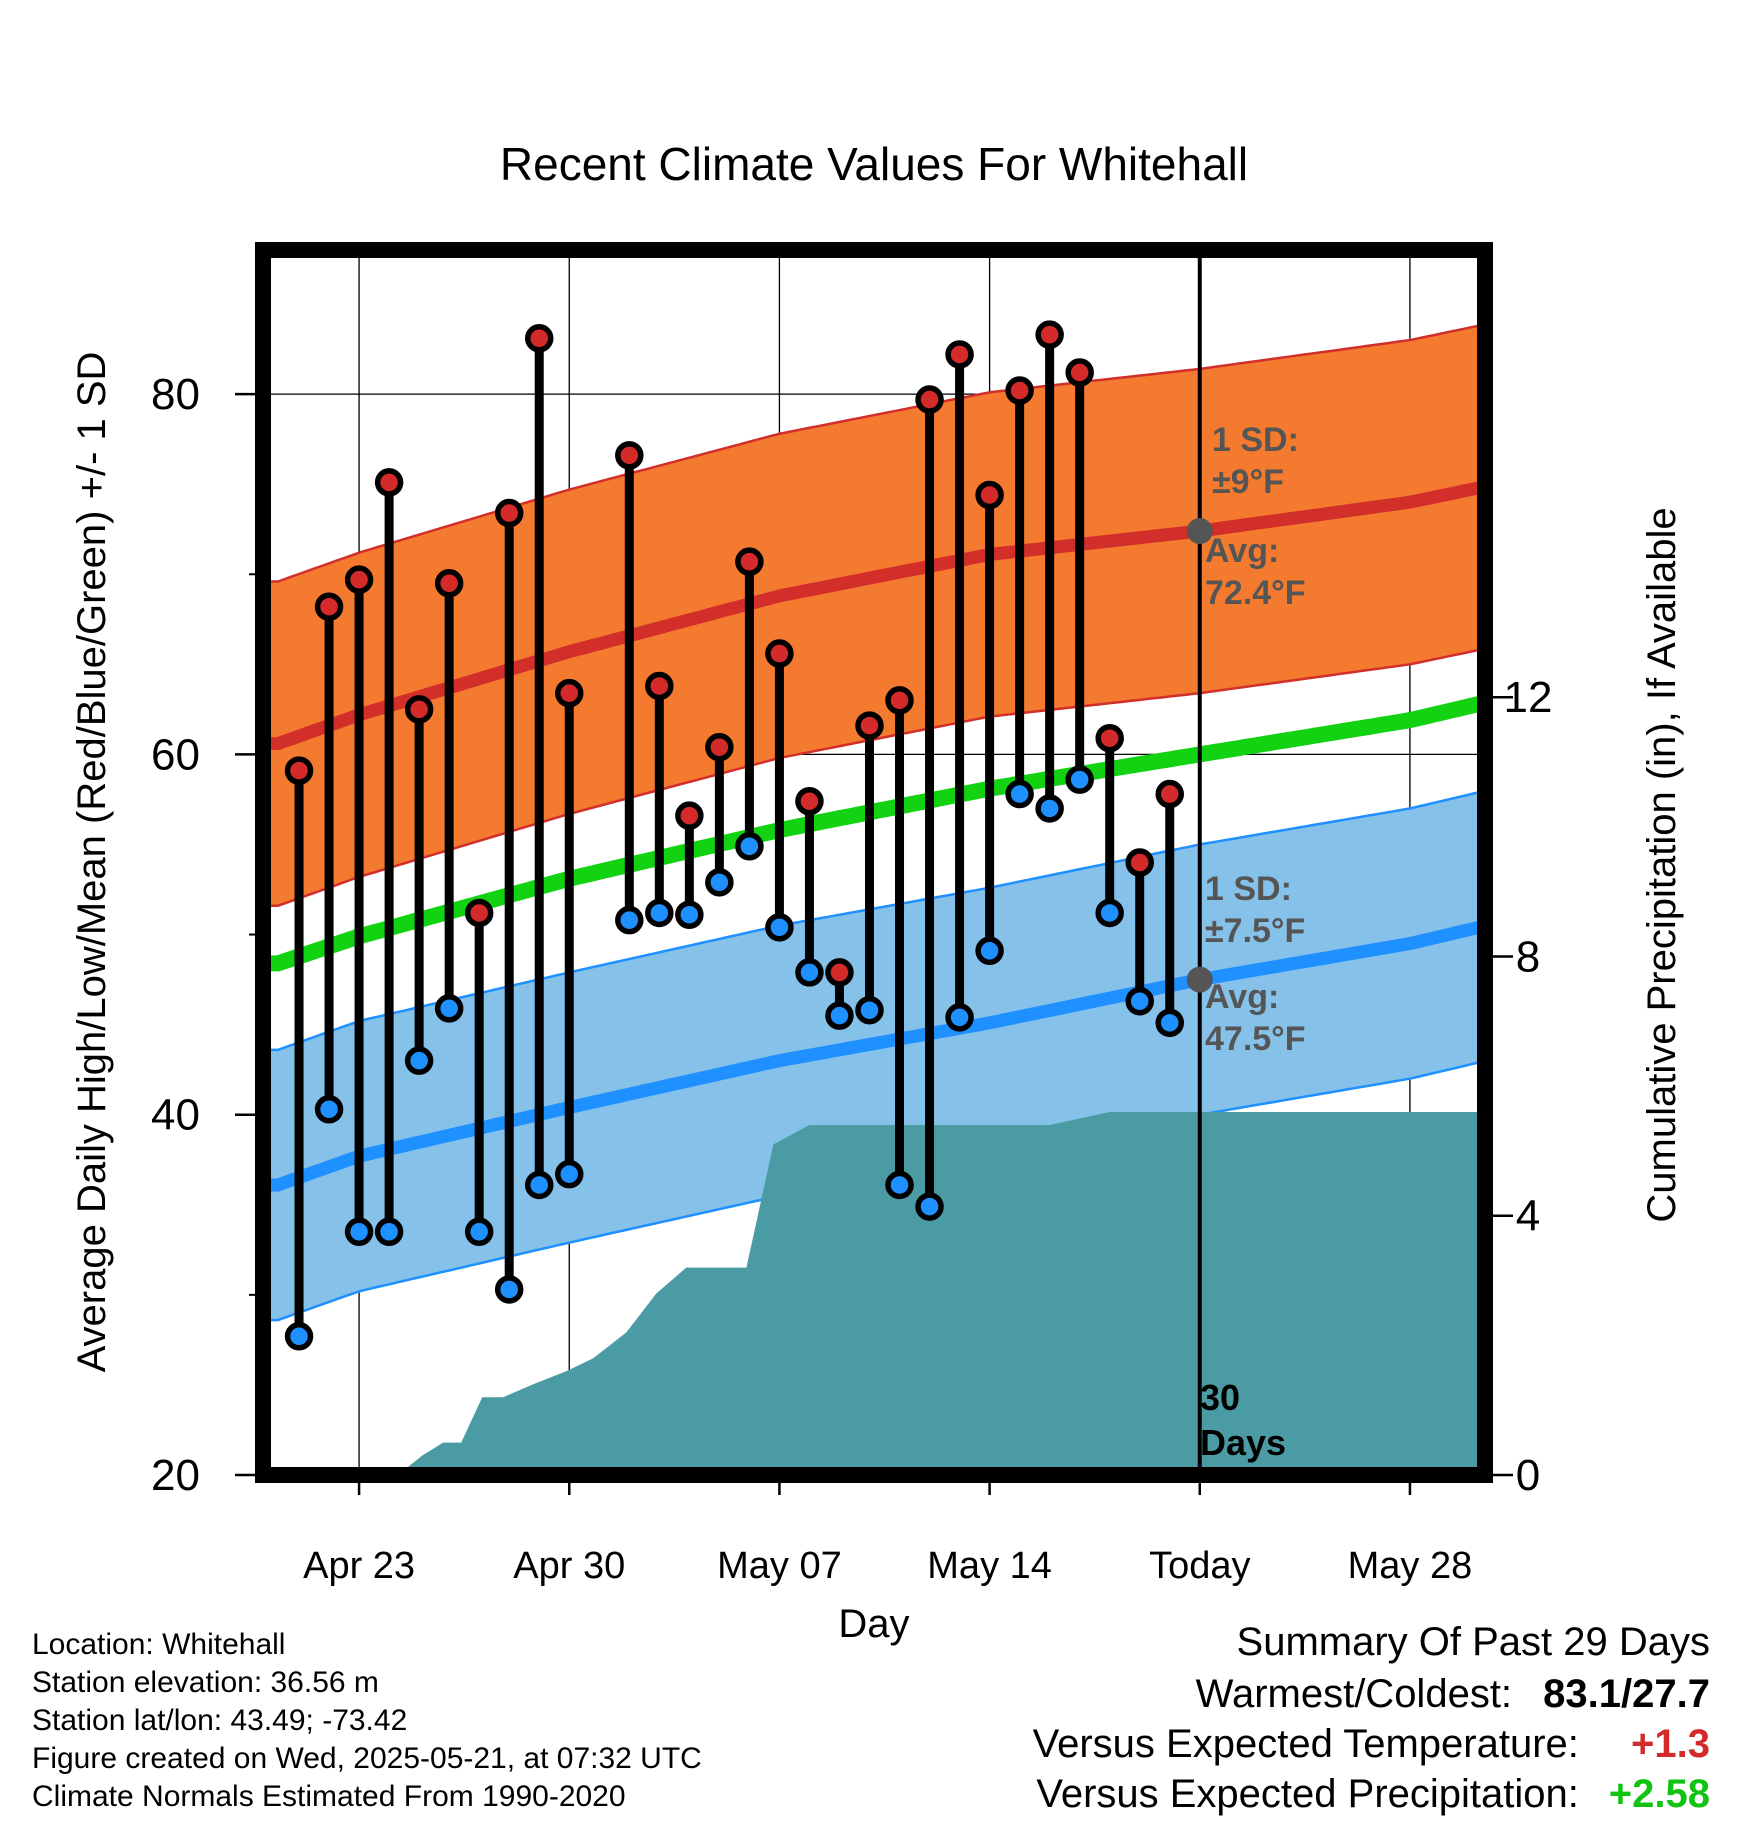 Image resolution: width=1748 pixels, height=1828 pixels. What do you see at coordinates (1473, 1642) in the screenshot?
I see `summary-title: Summary Of Past 29 Days` at bounding box center [1473, 1642].